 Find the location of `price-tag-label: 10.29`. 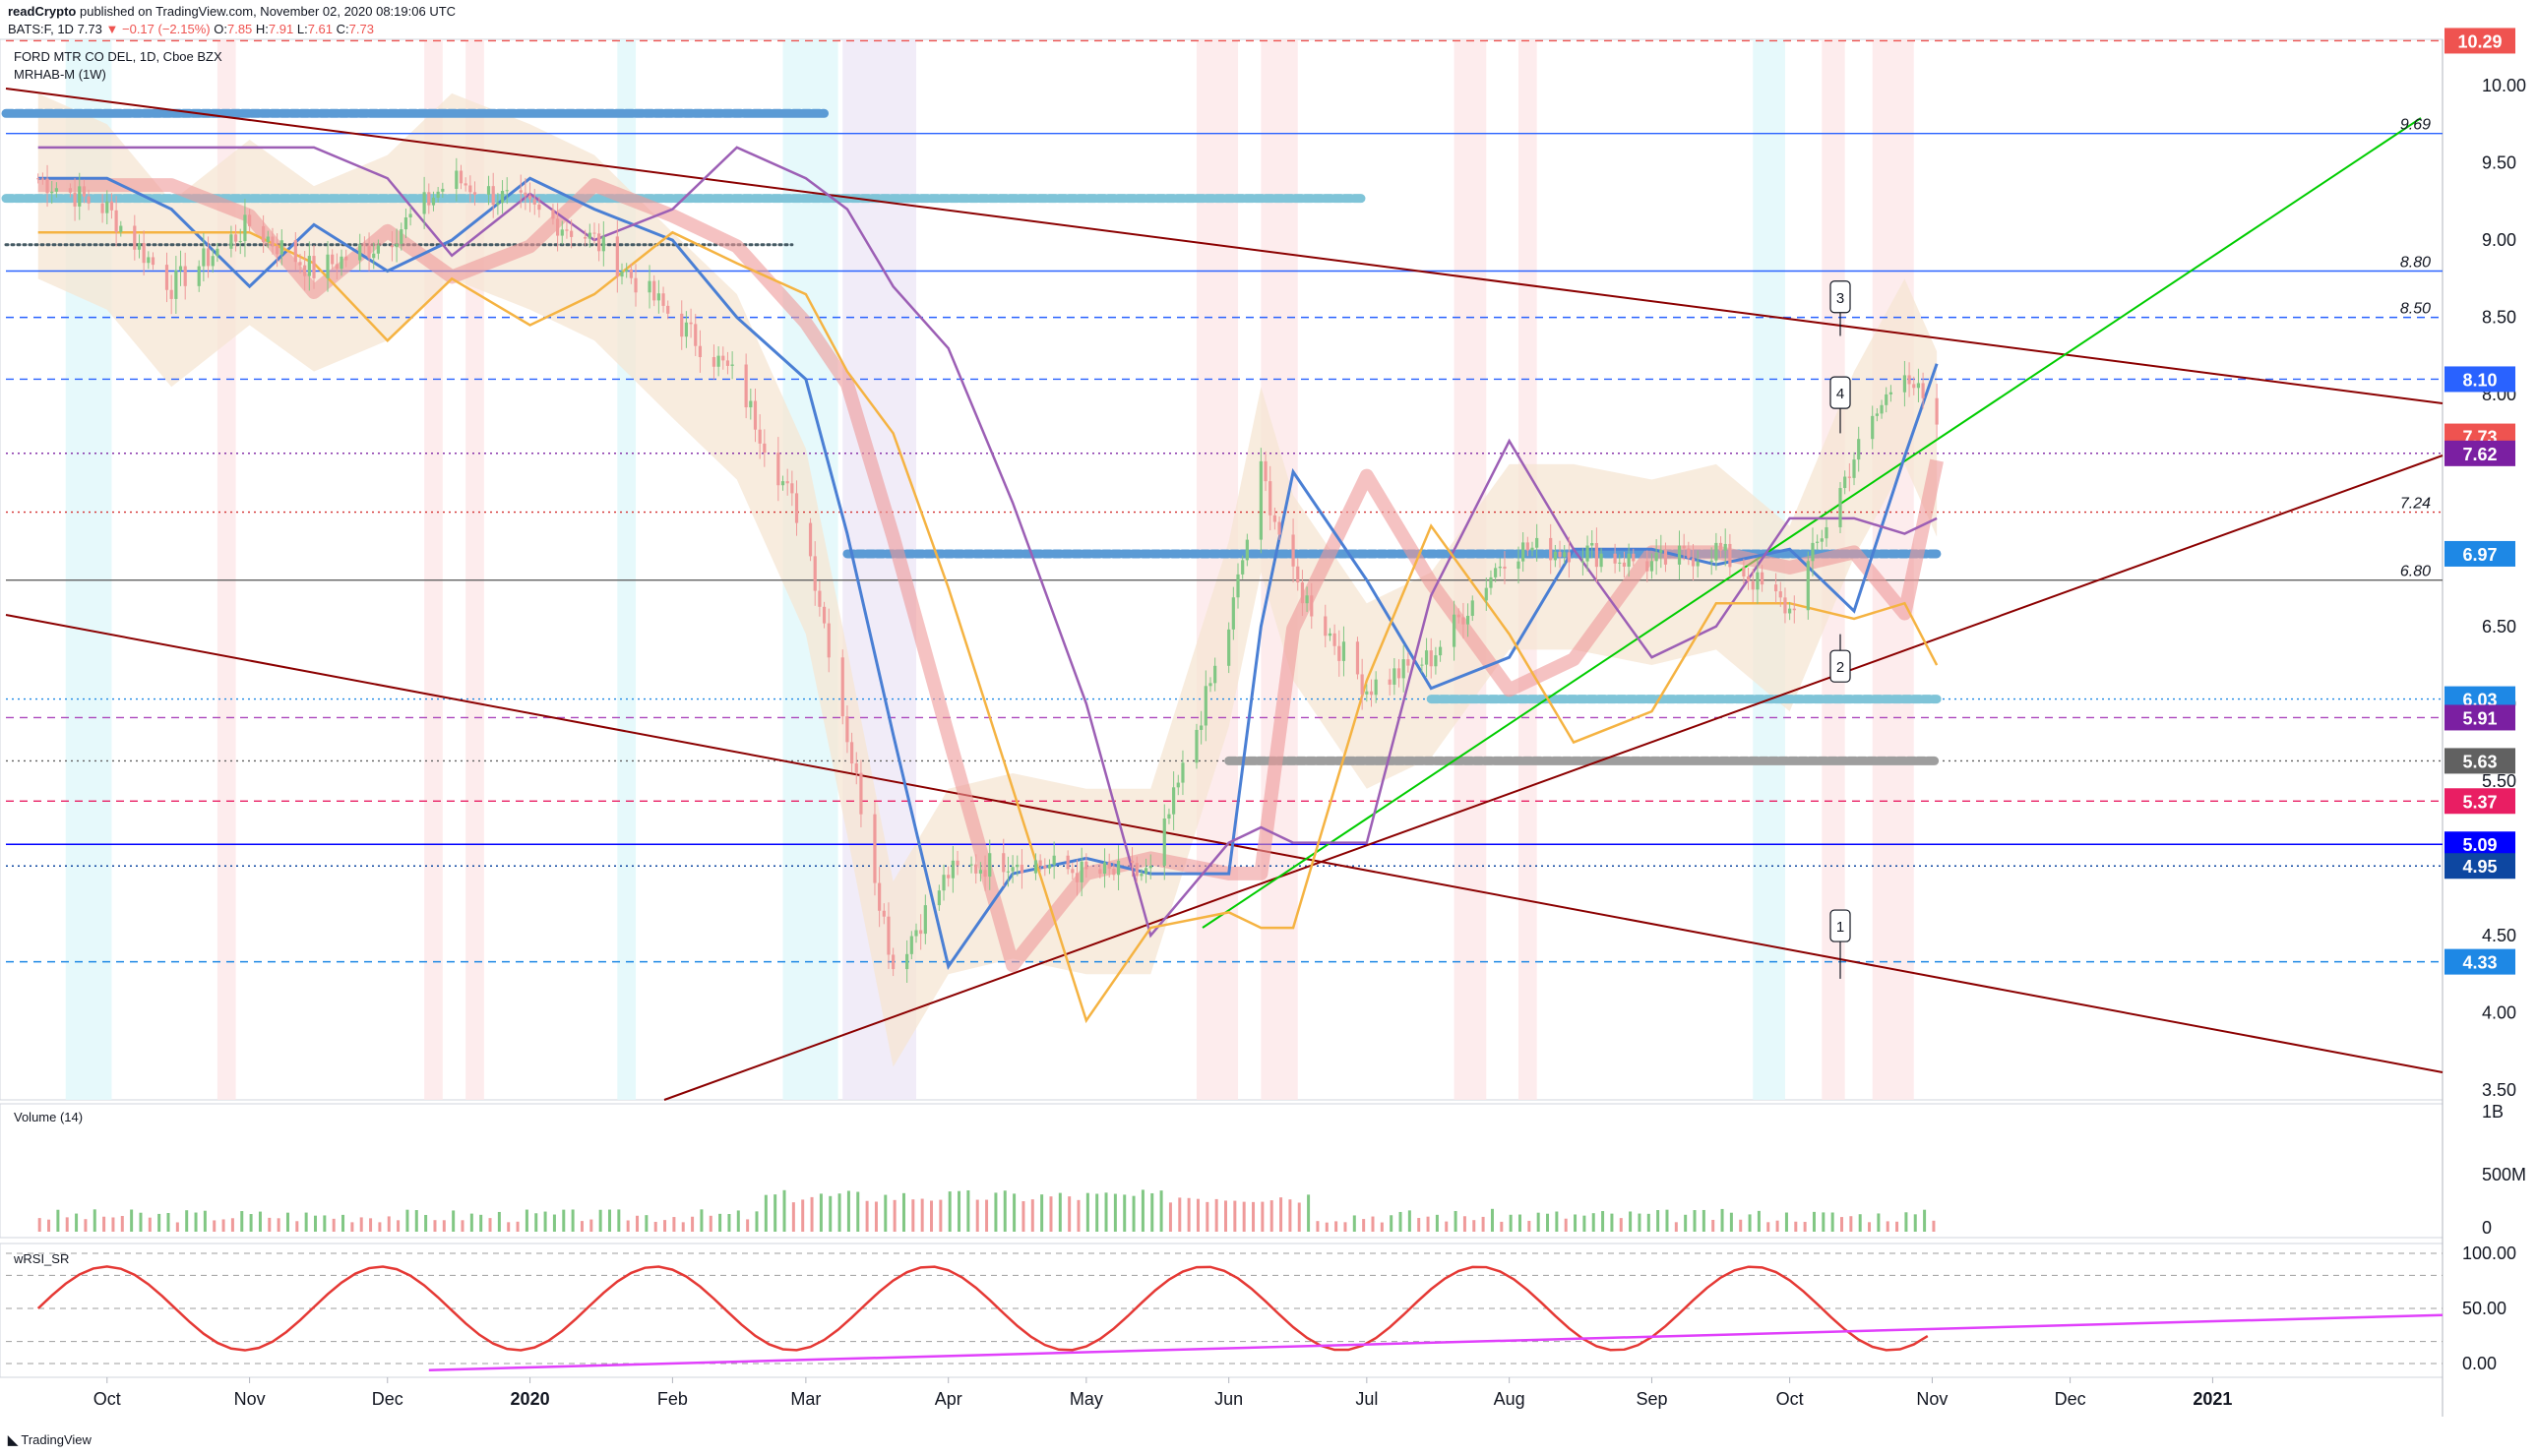

price-tag-label: 10.29 is located at coordinates (2479, 41).